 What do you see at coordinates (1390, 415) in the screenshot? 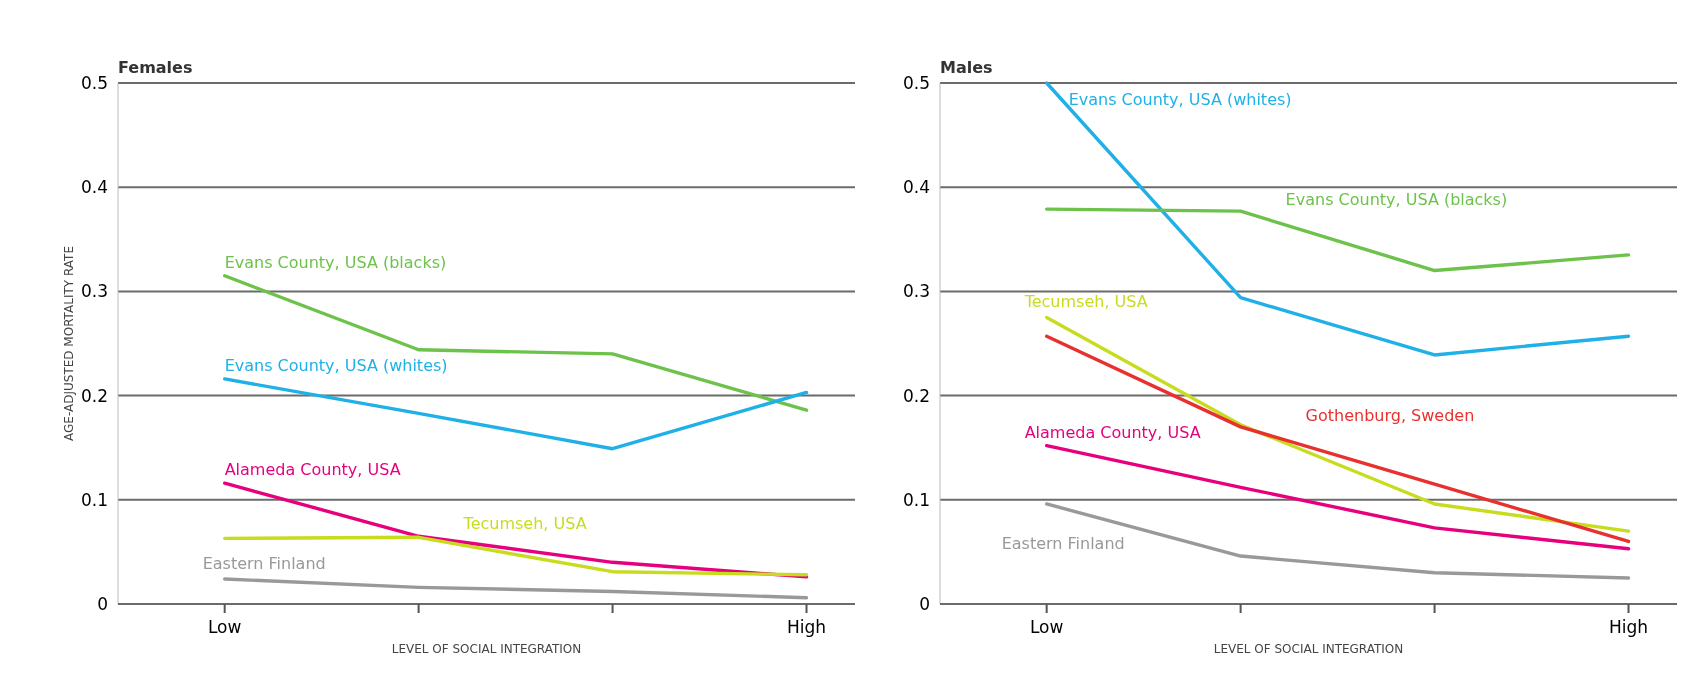
I see `series-label: Gothenburg, Sweden` at bounding box center [1390, 415].